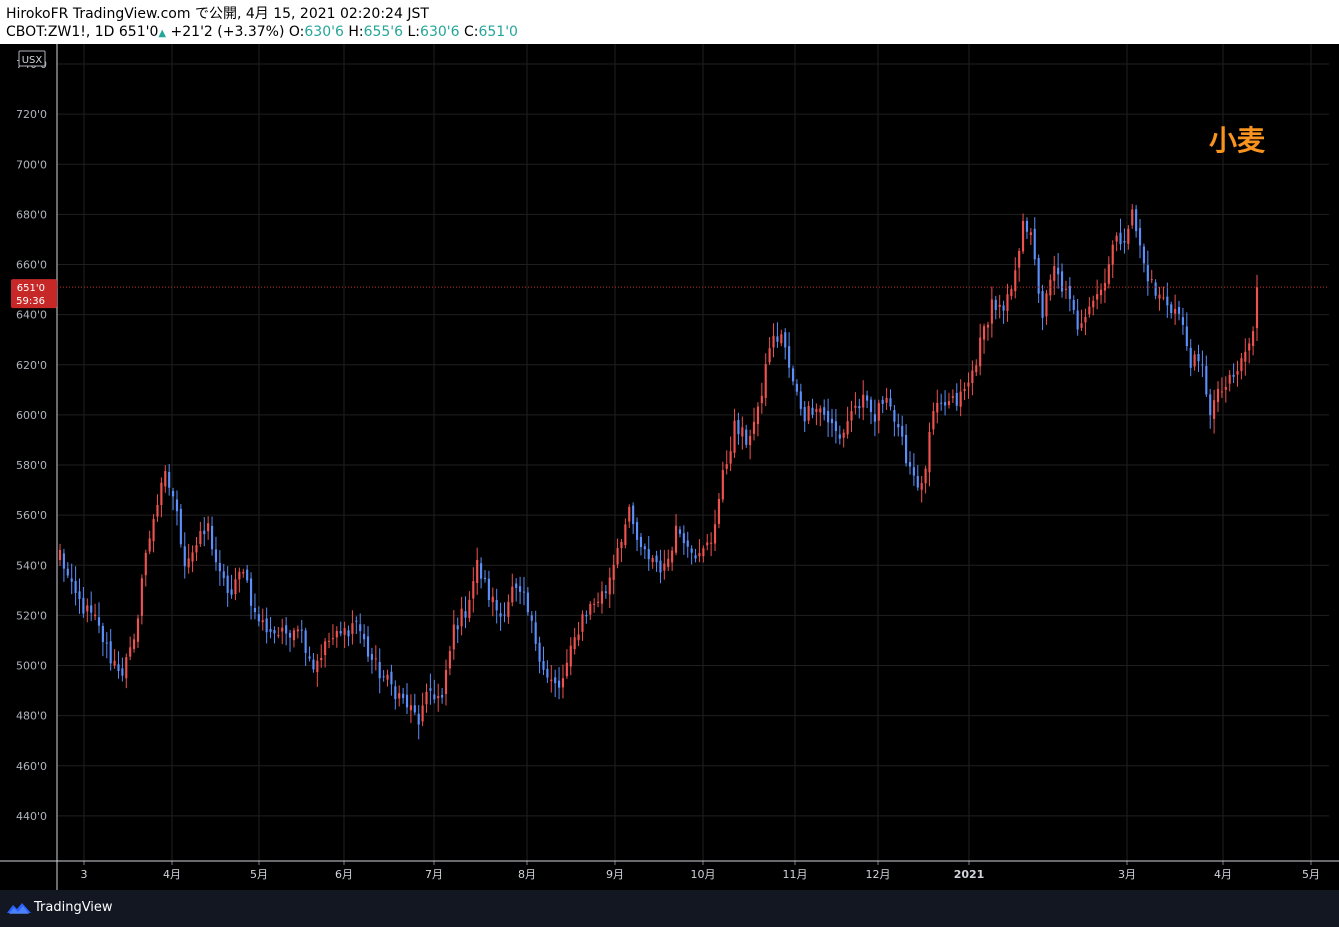  I want to click on x-tick-label: 7月, so click(434, 874).